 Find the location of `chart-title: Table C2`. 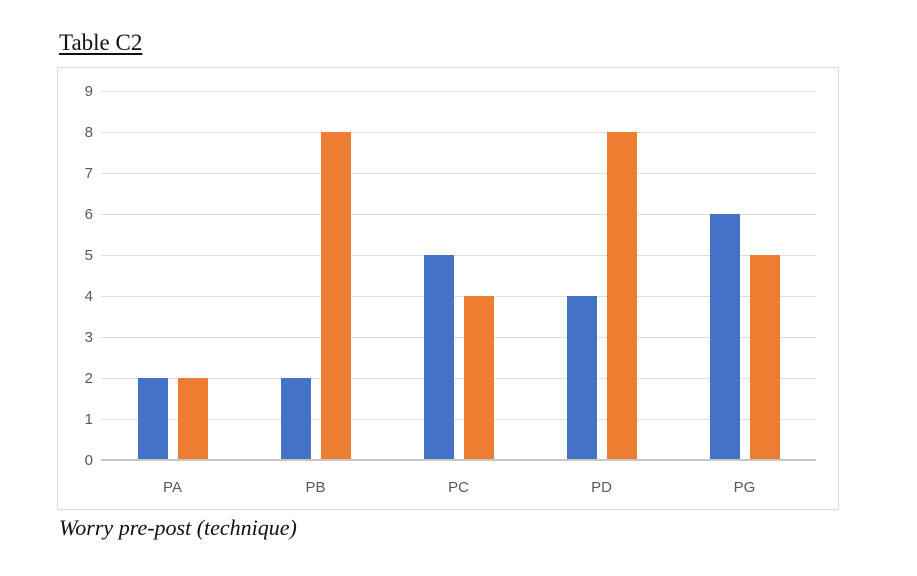

chart-title: Table C2 is located at coordinates (101, 42).